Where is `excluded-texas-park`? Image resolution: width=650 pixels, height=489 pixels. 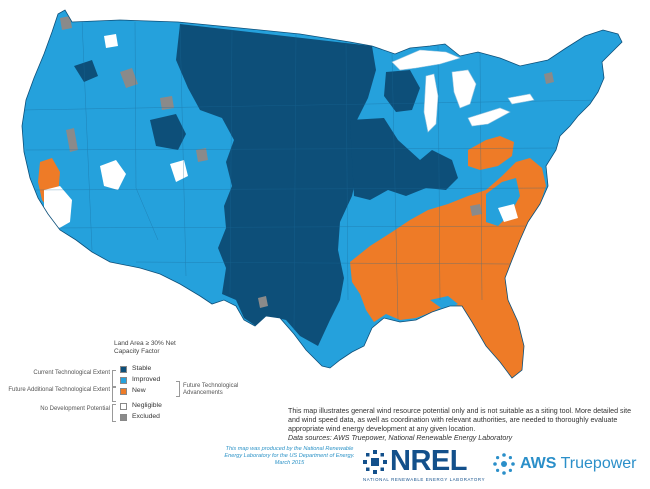
excluded-texas-park is located at coordinates (263, 302).